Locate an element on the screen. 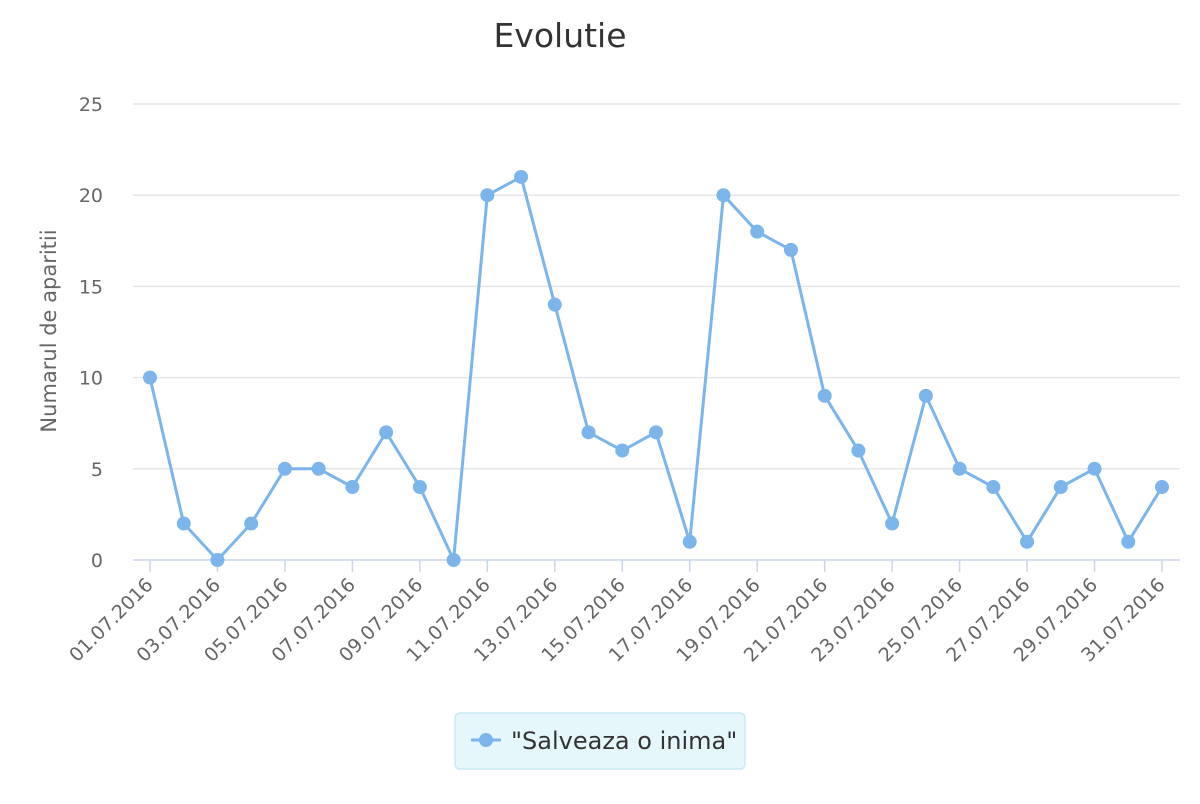 The width and height of the screenshot is (1200, 804). y-tick-label: 15 is located at coordinates (91, 287).